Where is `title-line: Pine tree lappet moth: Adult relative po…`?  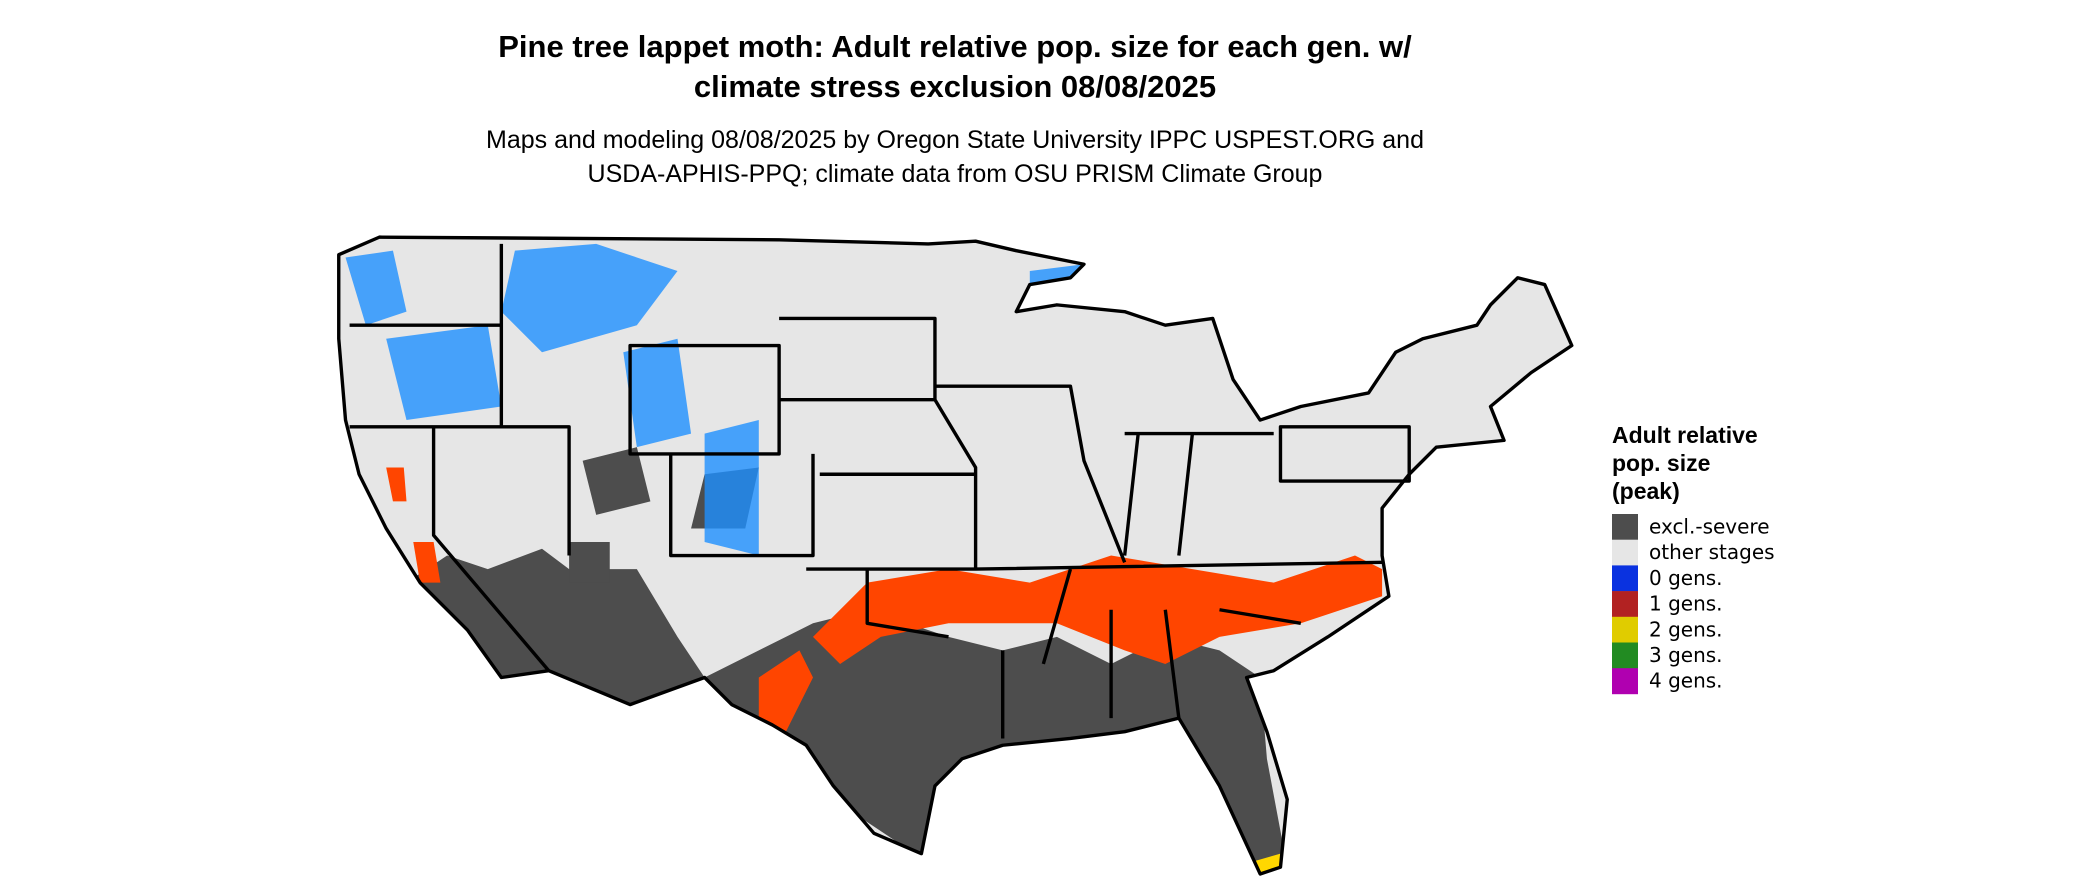
title-line: Pine tree lappet moth: Adult relative po… is located at coordinates (955, 46).